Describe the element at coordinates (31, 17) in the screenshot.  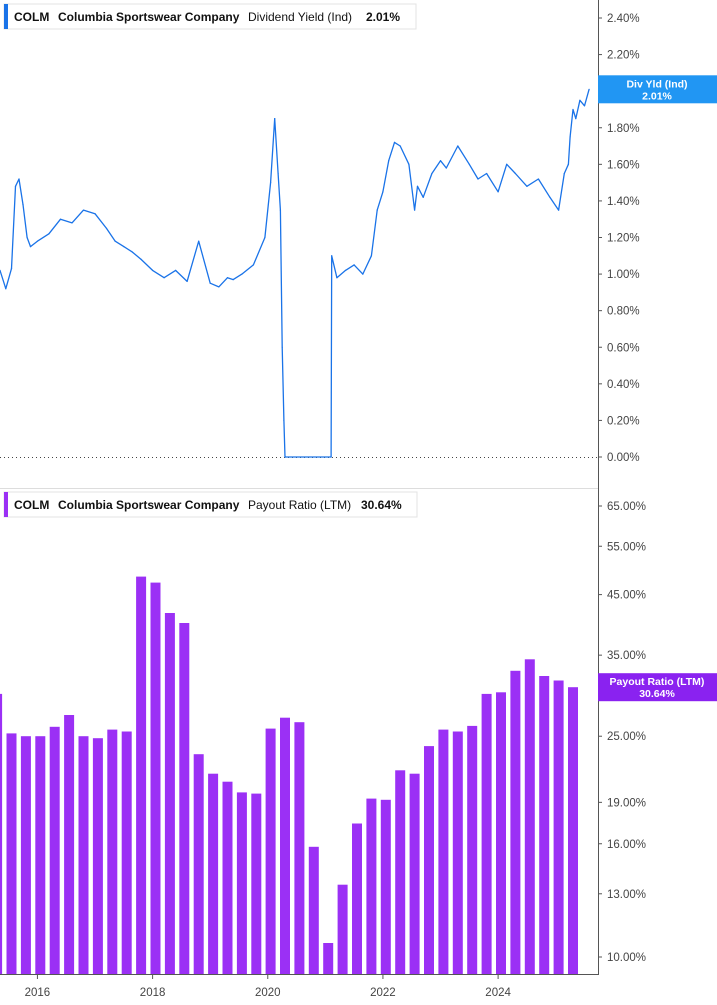
I see `top-legend-ticker: COLM` at that location.